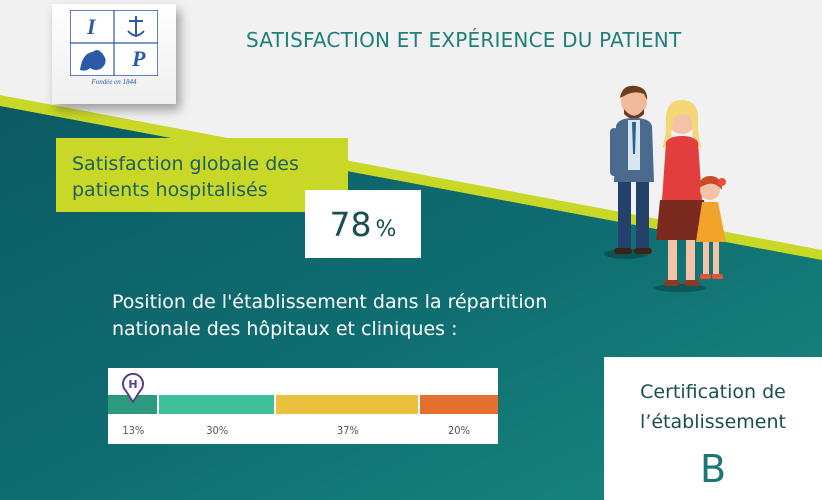  Describe the element at coordinates (713, 392) in the screenshot. I see `certification-line1: Certification de` at that location.